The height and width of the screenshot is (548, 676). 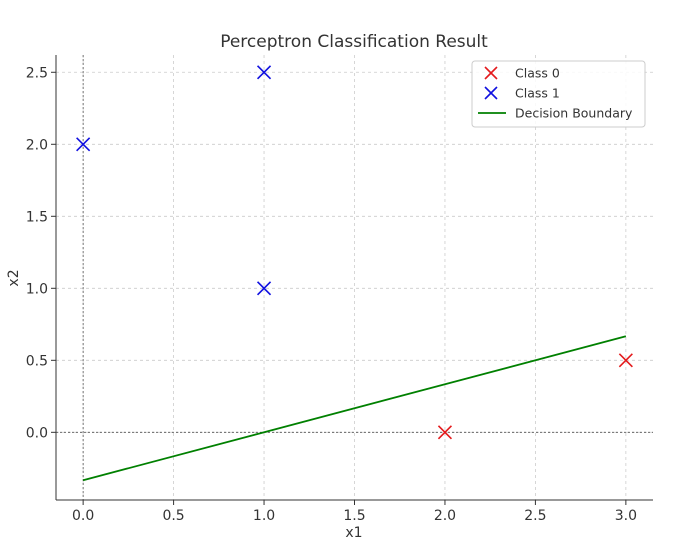 What do you see at coordinates (537, 73) in the screenshot?
I see `legend-entry-0-label: Class 0` at bounding box center [537, 73].